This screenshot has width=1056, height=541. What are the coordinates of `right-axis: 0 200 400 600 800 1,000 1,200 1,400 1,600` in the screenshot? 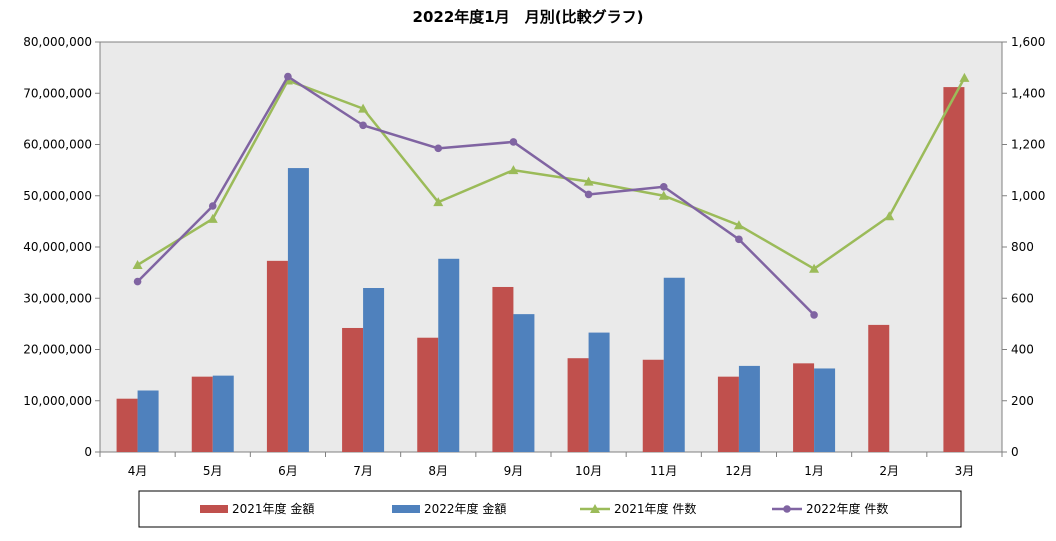 It's located at (1023, 247).